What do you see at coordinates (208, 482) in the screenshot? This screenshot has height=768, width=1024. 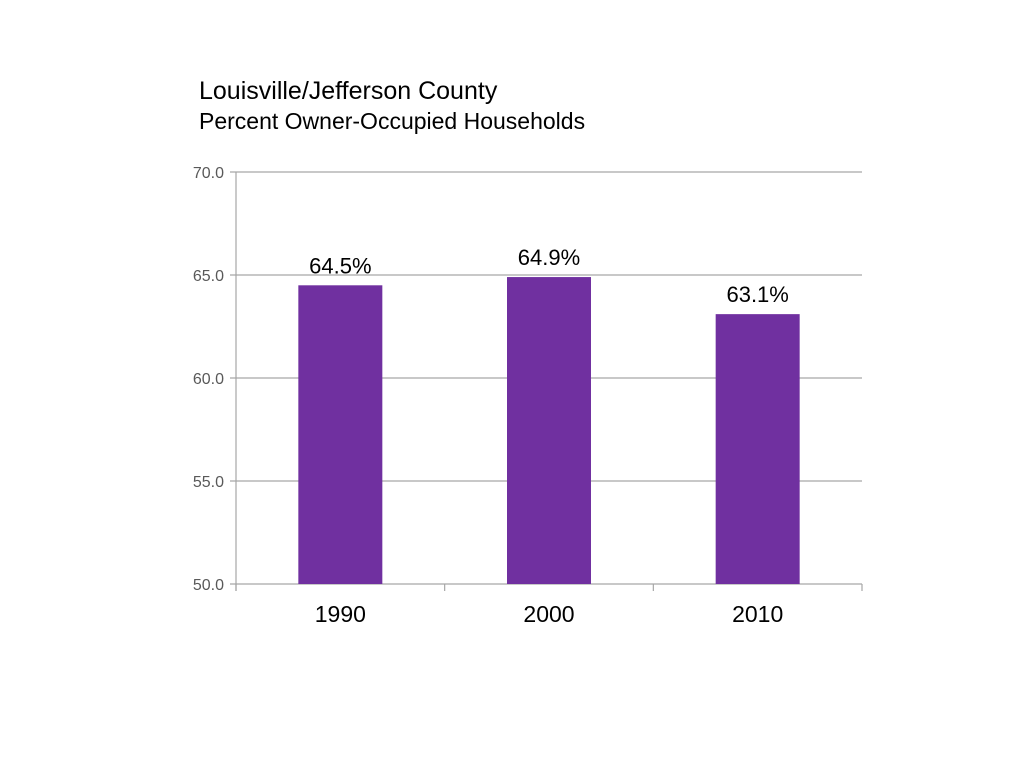 I see `y-tick-label: 55.0` at bounding box center [208, 482].